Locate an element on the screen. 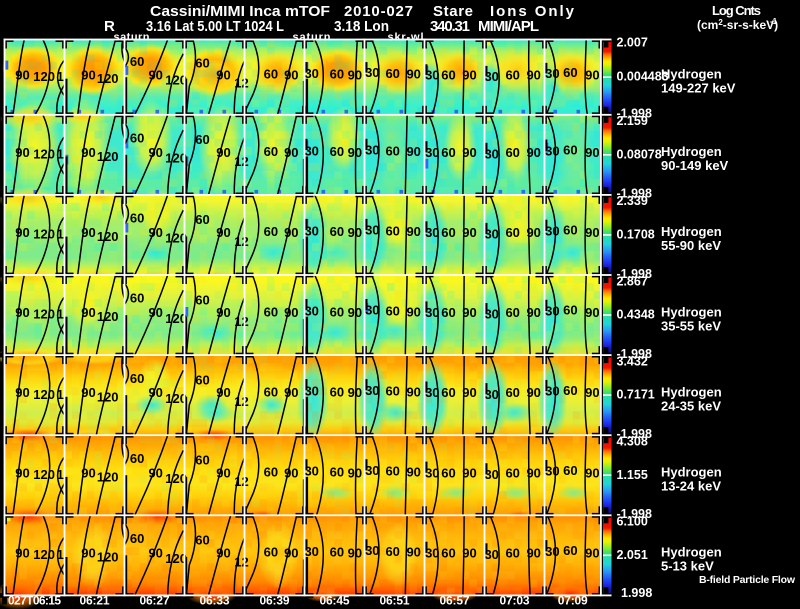  svg-text: 5-13 keV is located at coordinates (687, 566).